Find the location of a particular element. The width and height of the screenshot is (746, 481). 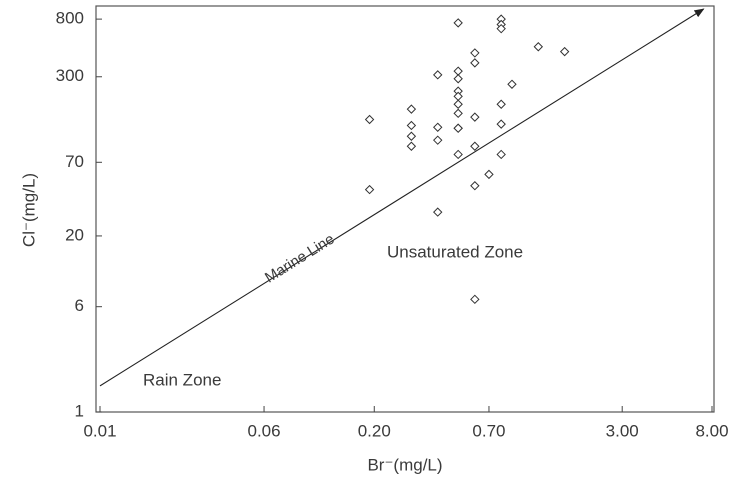

x-tick-label: 0.06 is located at coordinates (263, 430).